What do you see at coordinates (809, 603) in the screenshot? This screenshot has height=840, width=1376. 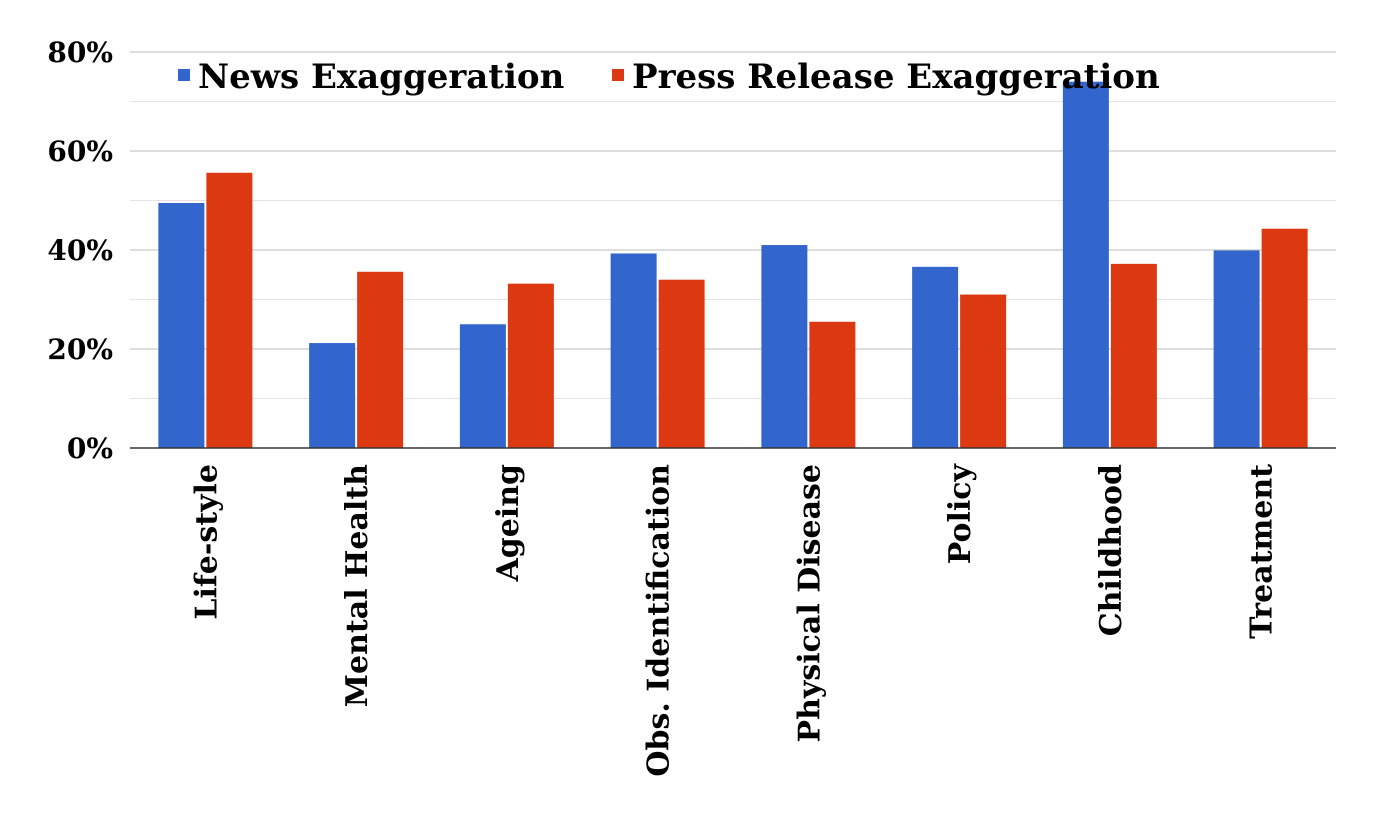 I see `x-category-label-physical-disease: Physical Disease` at bounding box center [809, 603].